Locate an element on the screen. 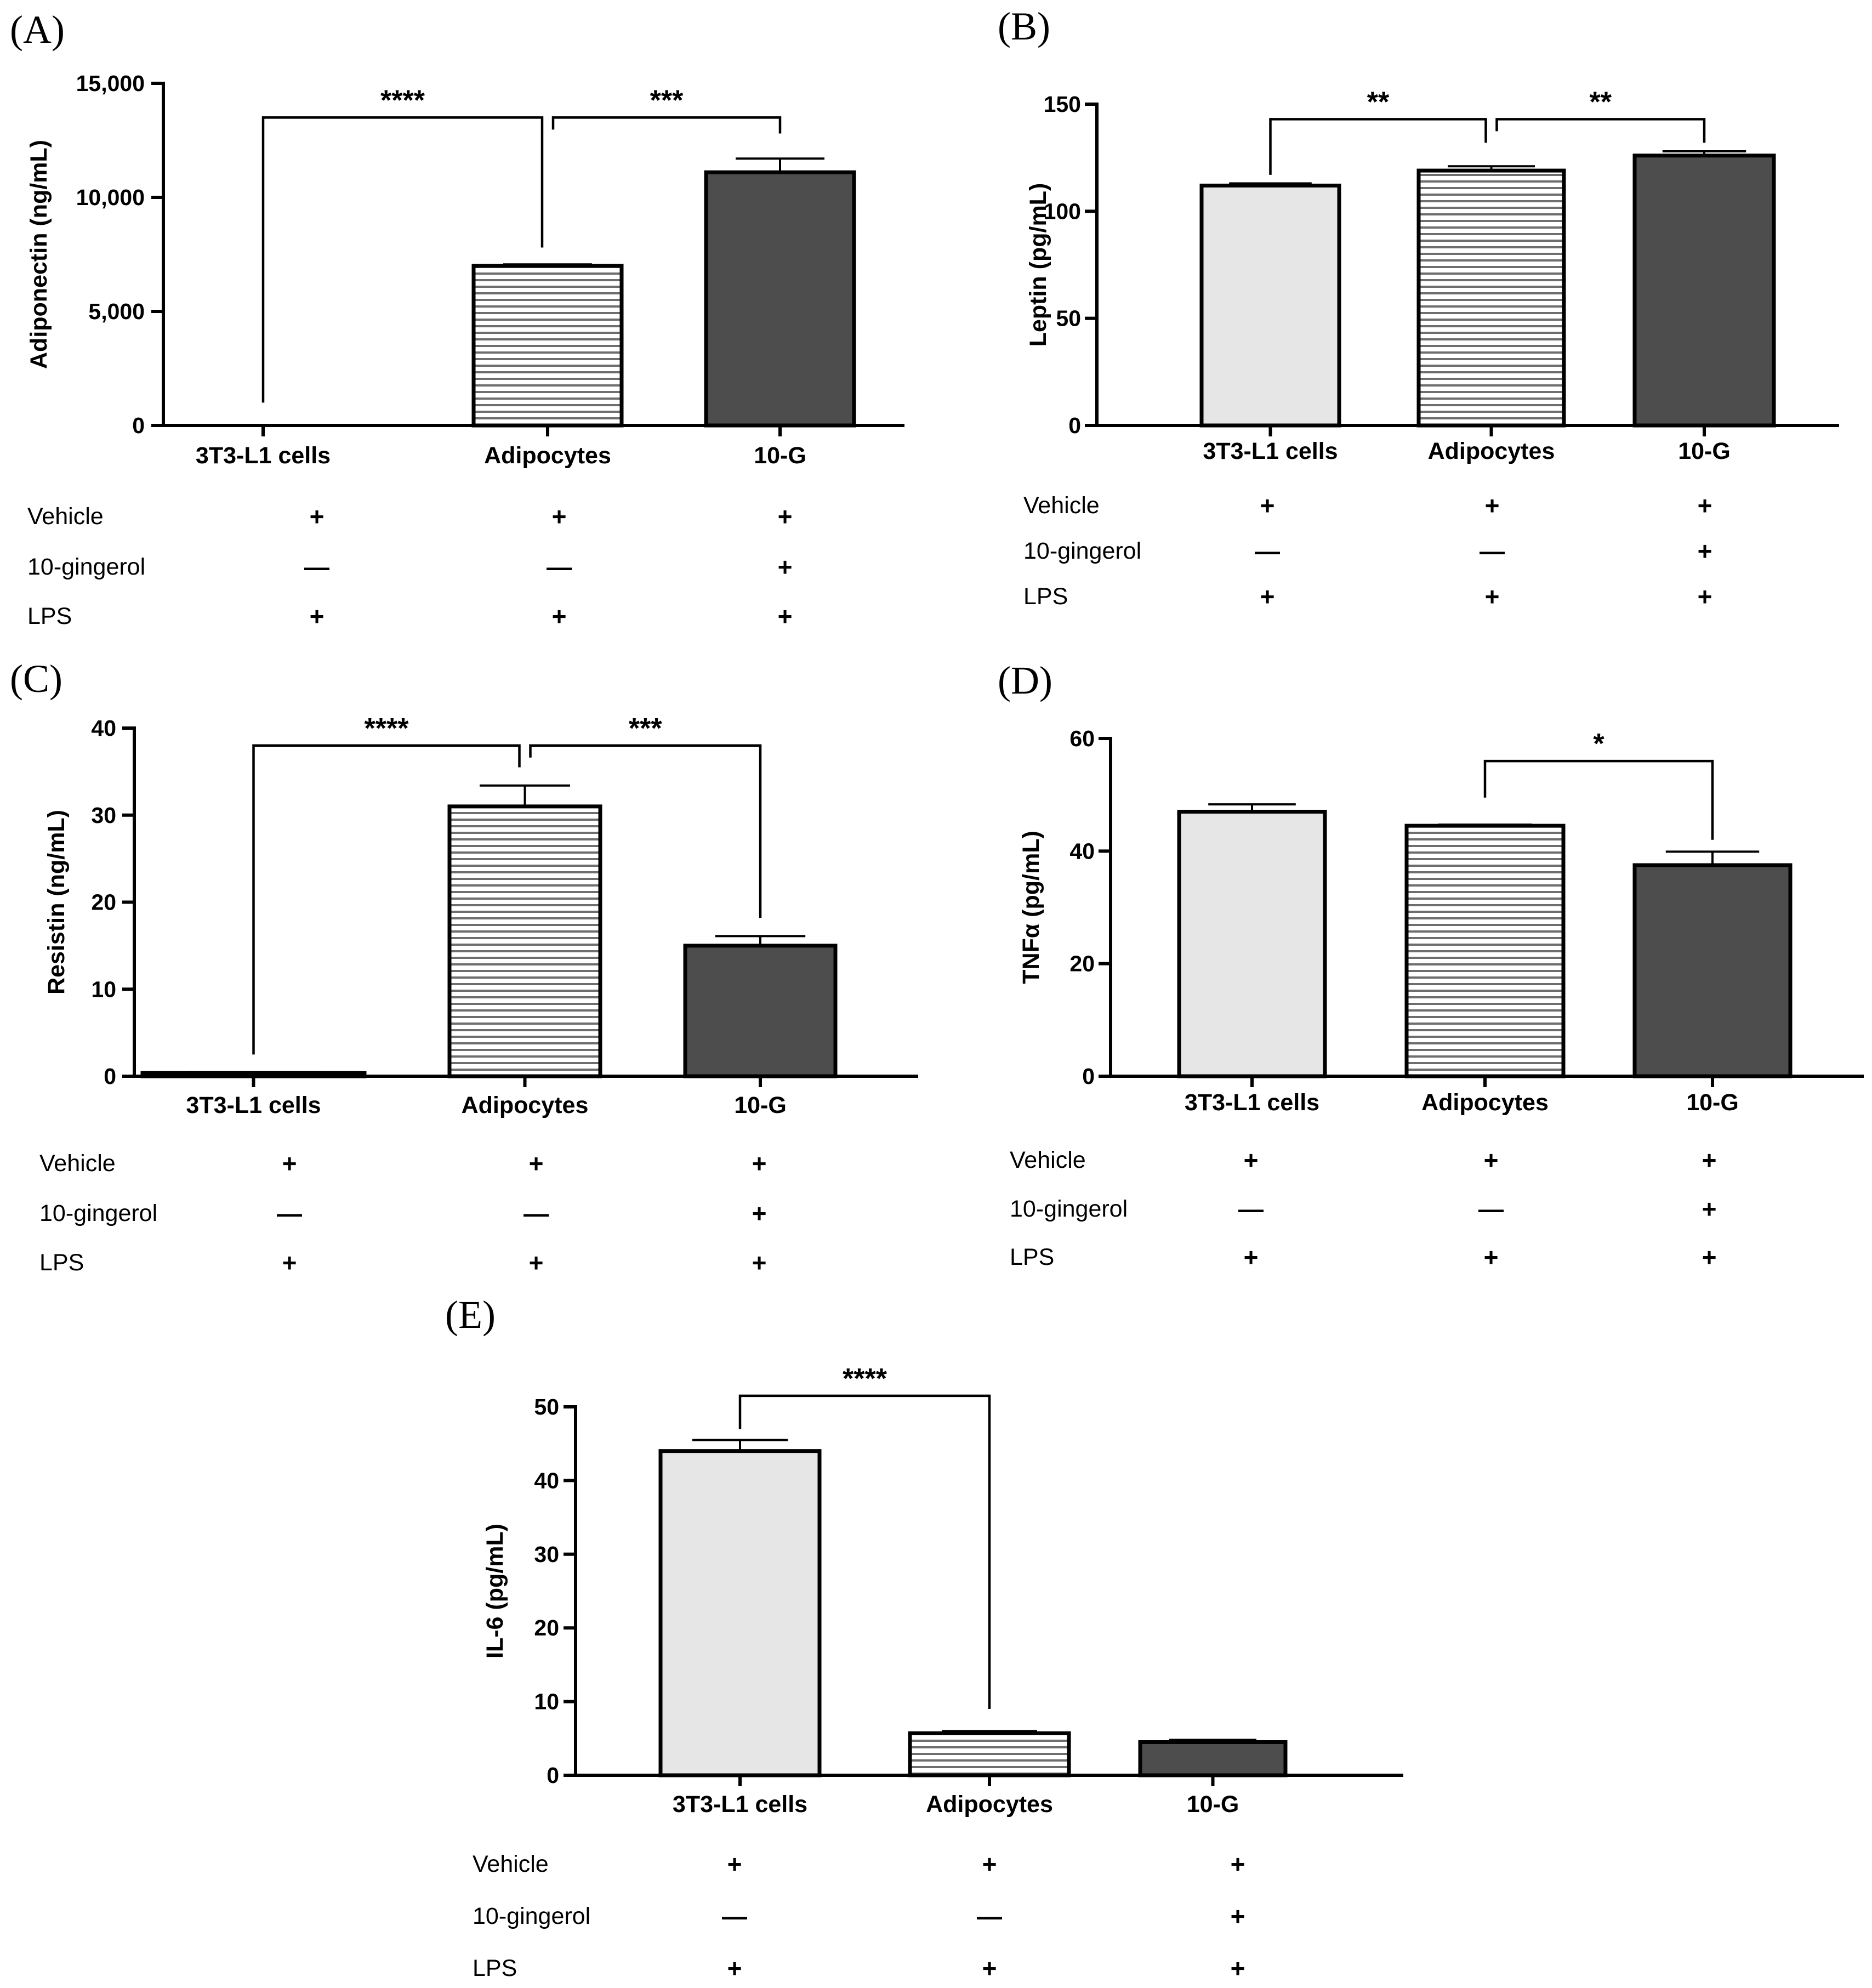  y-tick-label: 5,000 is located at coordinates (117, 312).